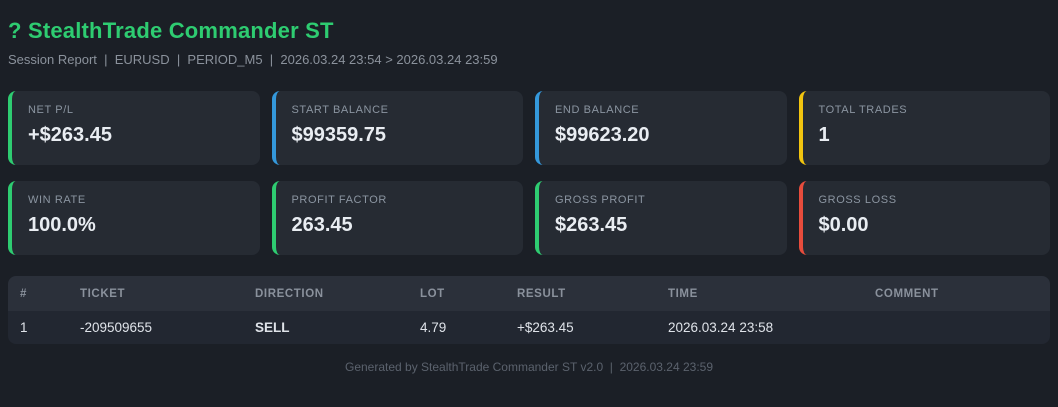 The width and height of the screenshot is (1058, 407). What do you see at coordinates (924, 128) in the screenshot?
I see `stat-card-total-trades: TOTAL TRADES 1` at bounding box center [924, 128].